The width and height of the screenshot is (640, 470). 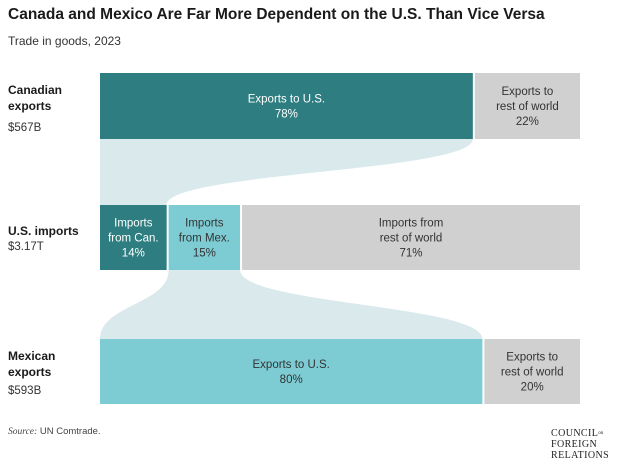 I want to click on label-us-mex-line3: 15%, so click(x=204, y=254).